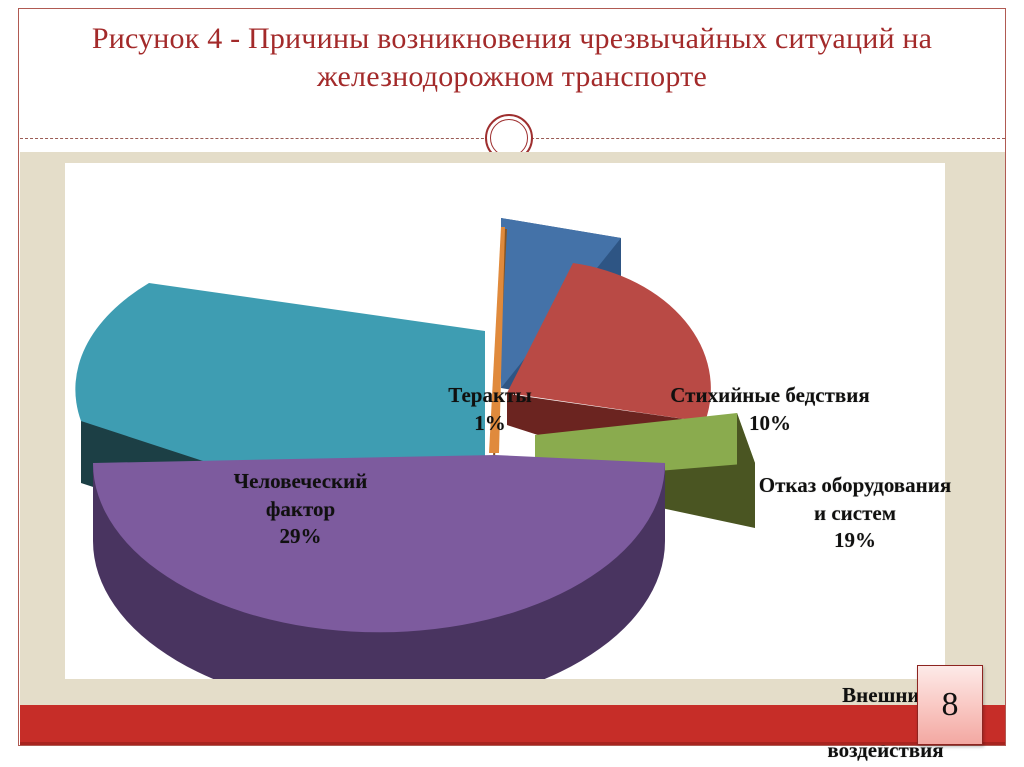 This screenshot has width=1024, height=767. I want to click on pie-label-otkaz-name: Отказ оборудования и систем, so click(855, 499).